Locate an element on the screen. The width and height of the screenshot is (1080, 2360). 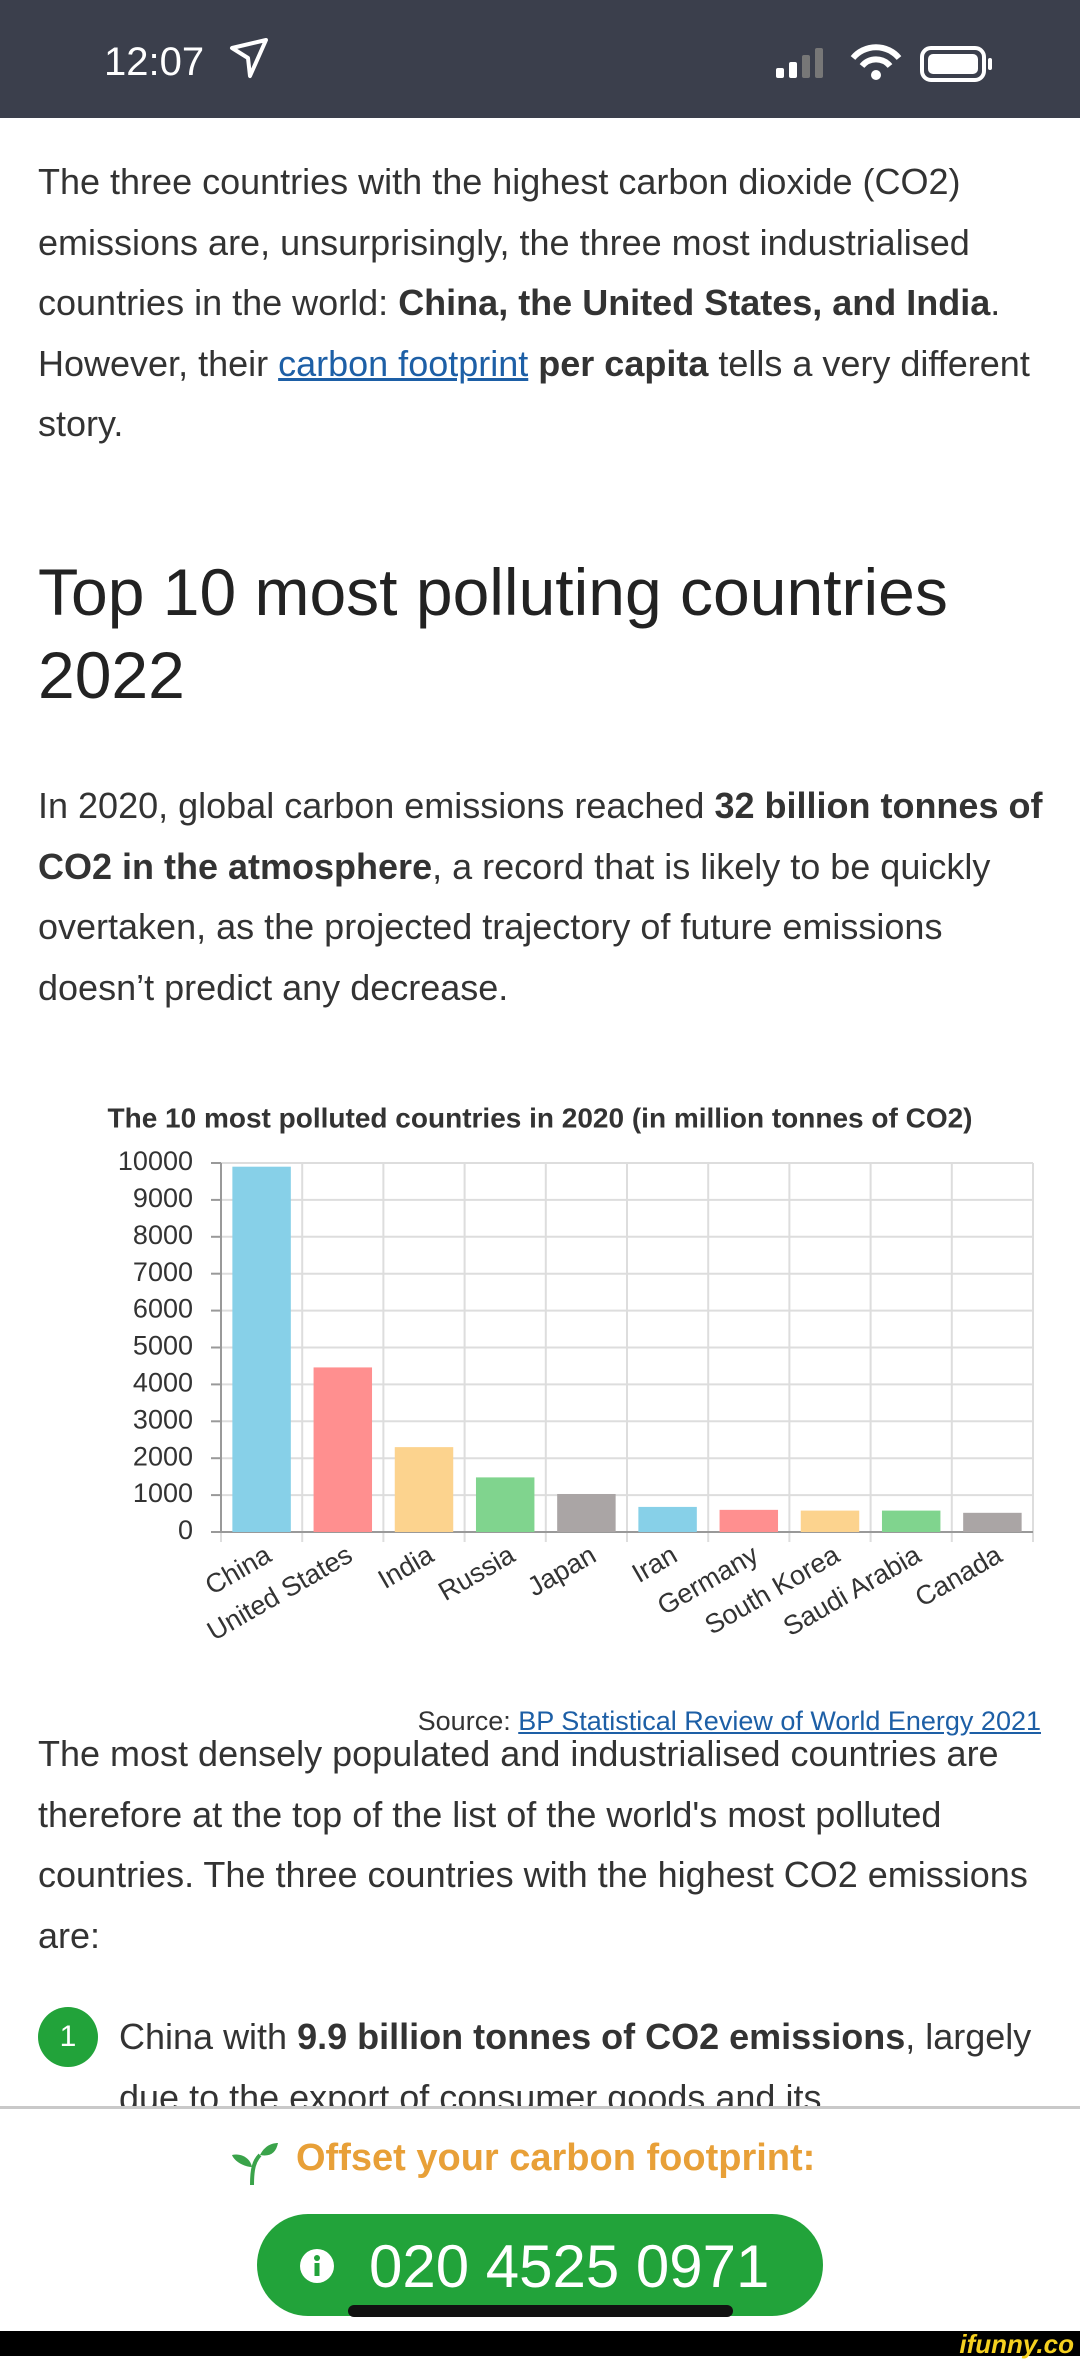
y-tick-label: 6000 is located at coordinates (163, 1309).